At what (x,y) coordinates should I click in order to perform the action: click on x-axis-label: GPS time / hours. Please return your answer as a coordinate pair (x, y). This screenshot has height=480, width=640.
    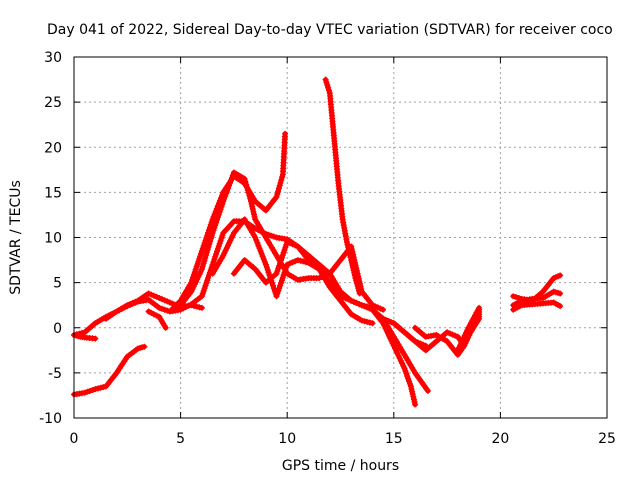
    Looking at the image, I should click on (340, 466).